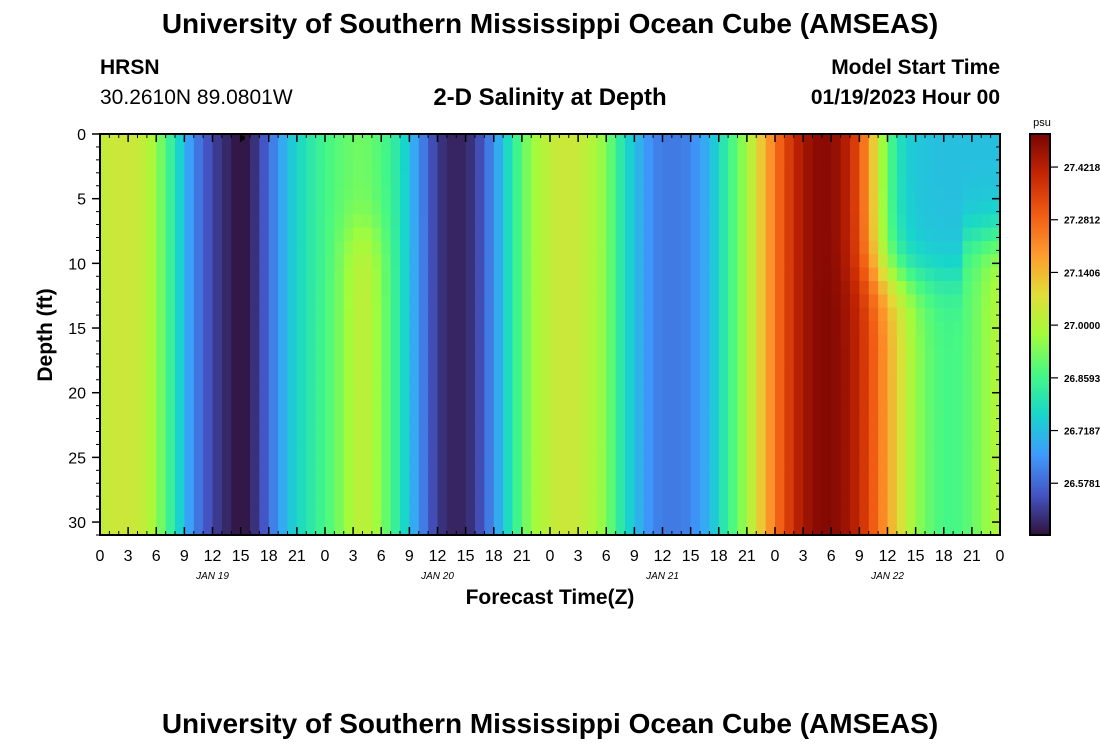  What do you see at coordinates (1082, 273) in the screenshot?
I see `colorbar-tick-label: 27.1406` at bounding box center [1082, 273].